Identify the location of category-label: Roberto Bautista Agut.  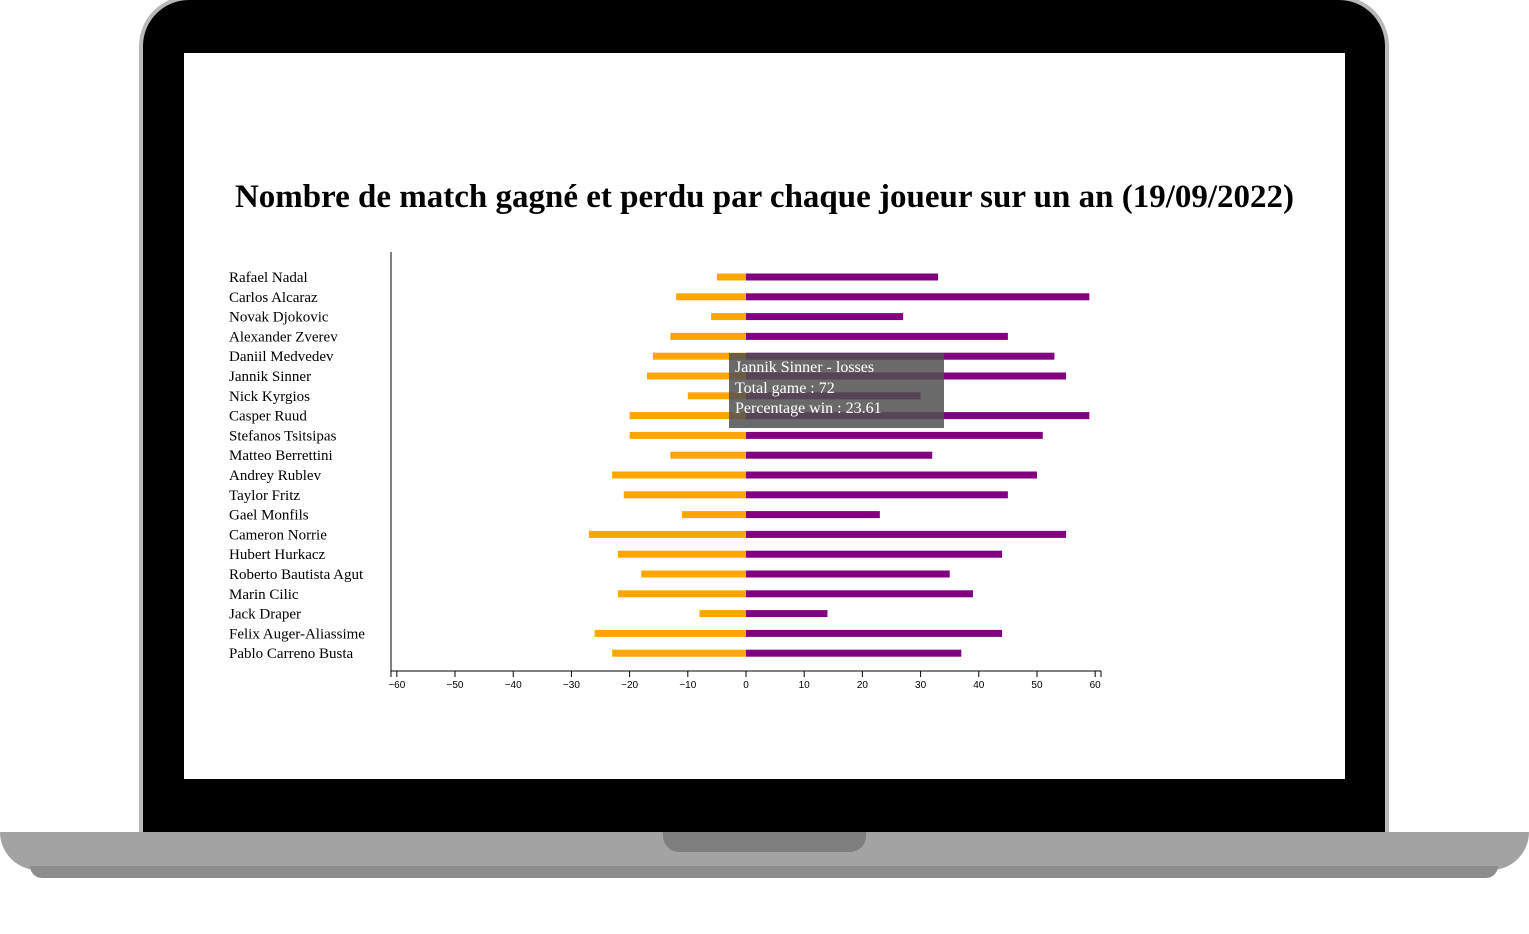
(296, 575).